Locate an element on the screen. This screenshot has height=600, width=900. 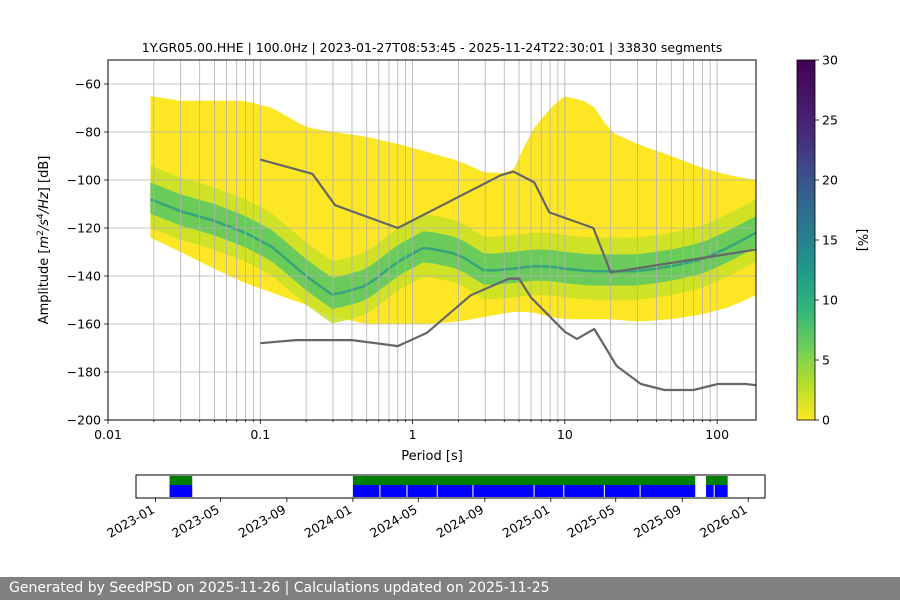
colorbar-label: [%] is located at coordinates (861, 240).